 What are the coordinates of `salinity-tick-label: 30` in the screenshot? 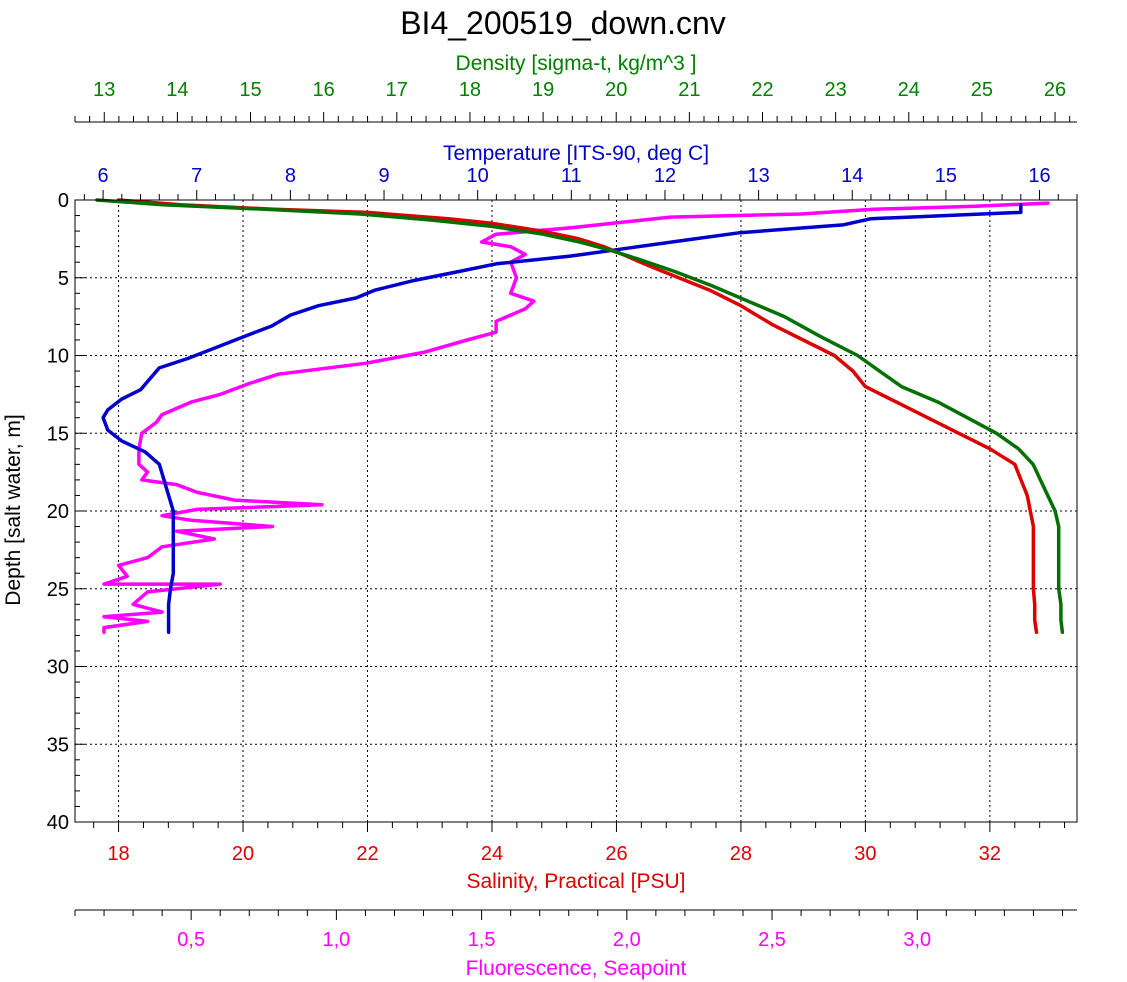 It's located at (865, 854).